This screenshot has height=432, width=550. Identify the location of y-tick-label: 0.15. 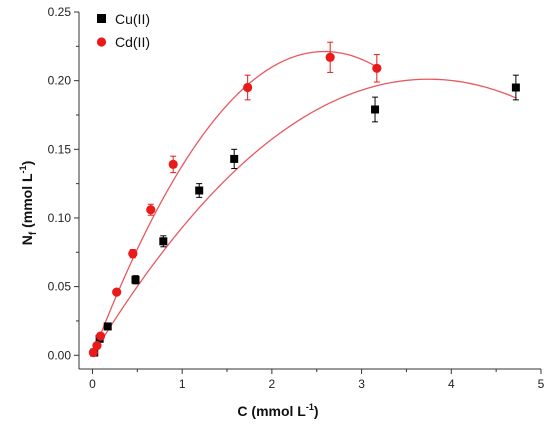
(60, 149).